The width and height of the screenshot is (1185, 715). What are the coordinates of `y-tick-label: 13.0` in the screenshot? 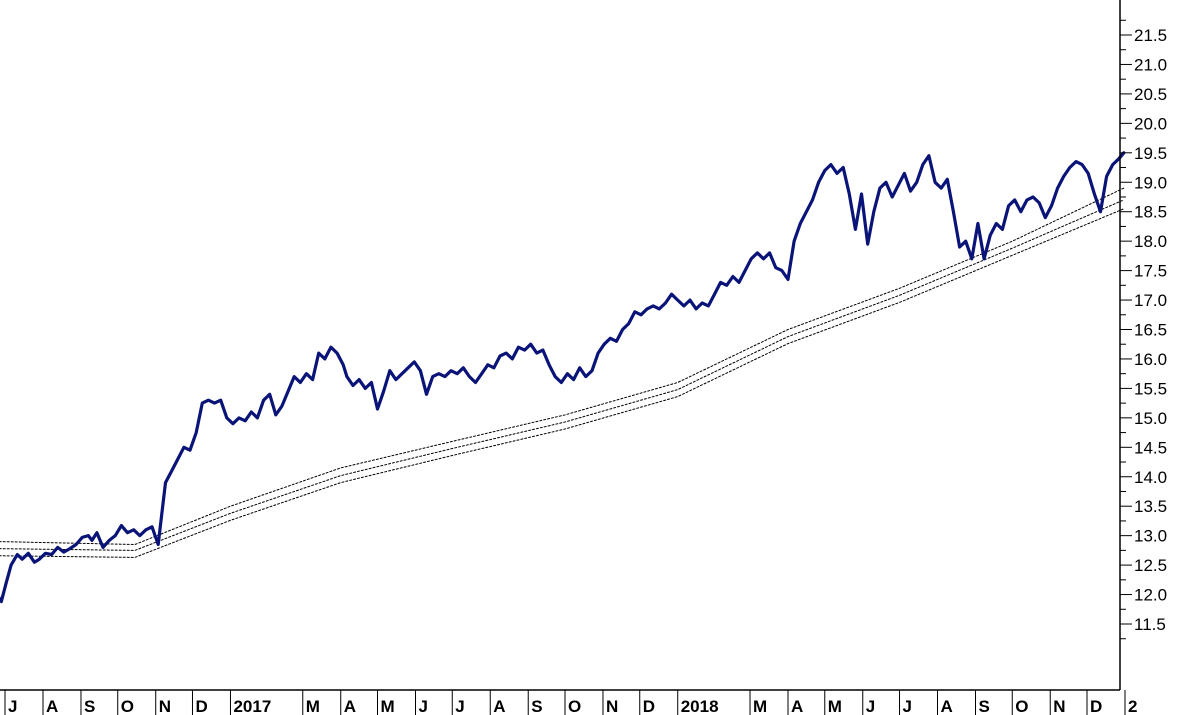 It's located at (1150, 536).